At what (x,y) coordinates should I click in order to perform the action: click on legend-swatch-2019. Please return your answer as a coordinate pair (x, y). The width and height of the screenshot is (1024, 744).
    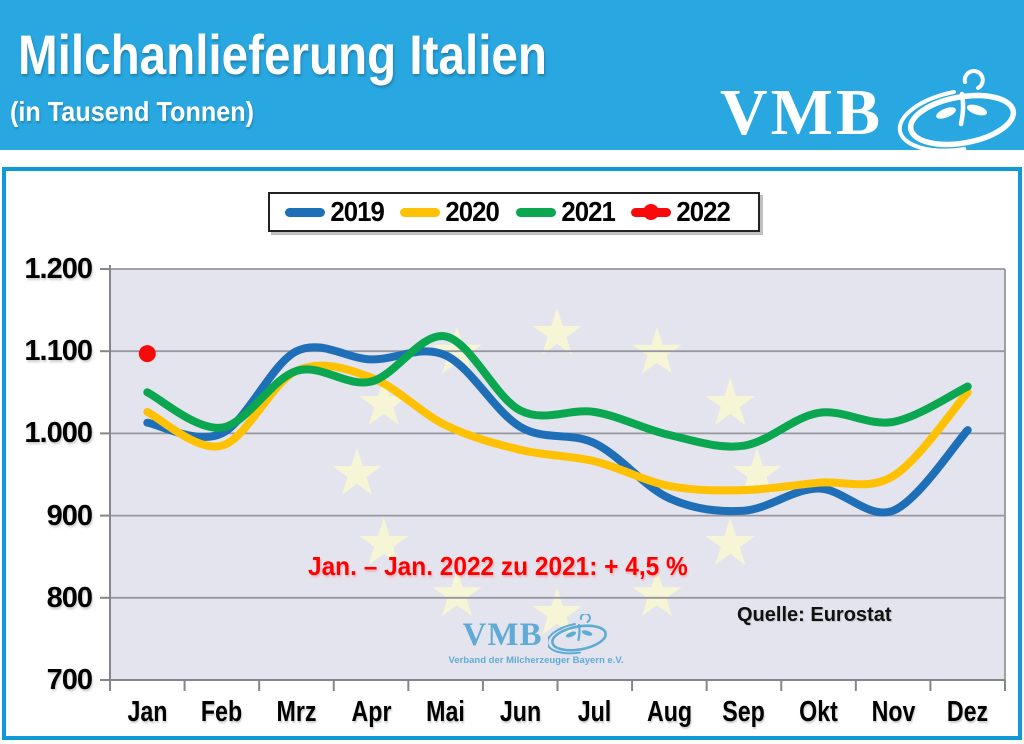
    Looking at the image, I should click on (305, 212).